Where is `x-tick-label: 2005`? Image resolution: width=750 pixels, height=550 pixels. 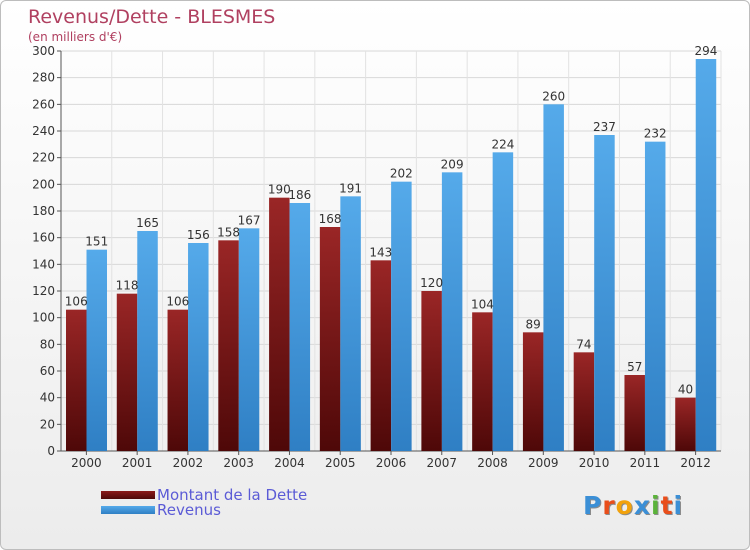
x-tick-label: 2005 is located at coordinates (340, 463).